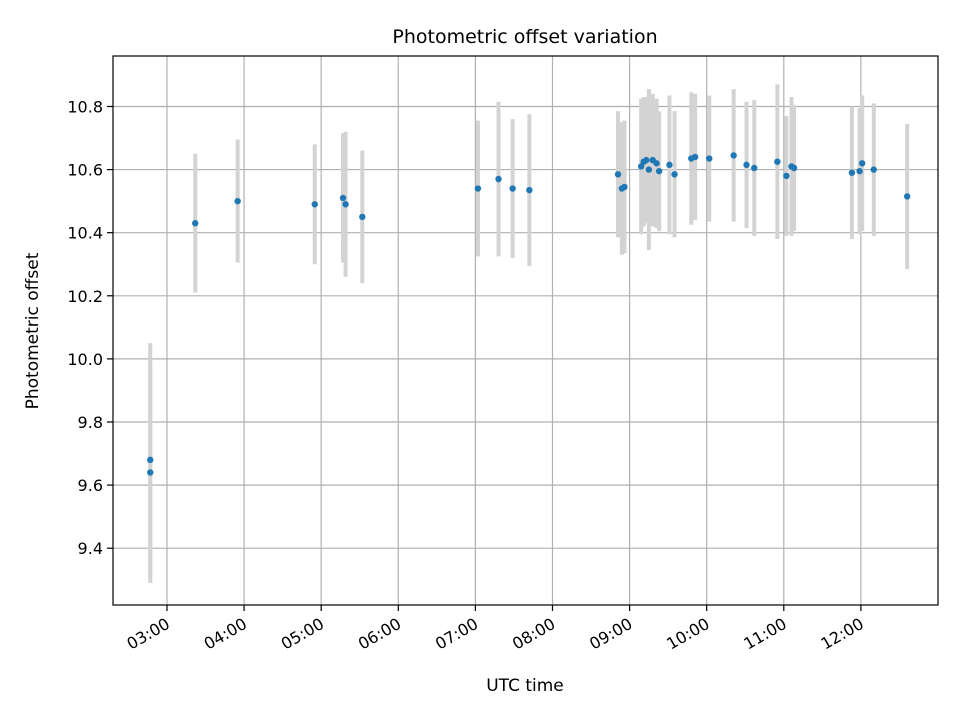 This screenshot has width=960, height=720. I want to click on y-tick-label: 10.4, so click(85, 233).